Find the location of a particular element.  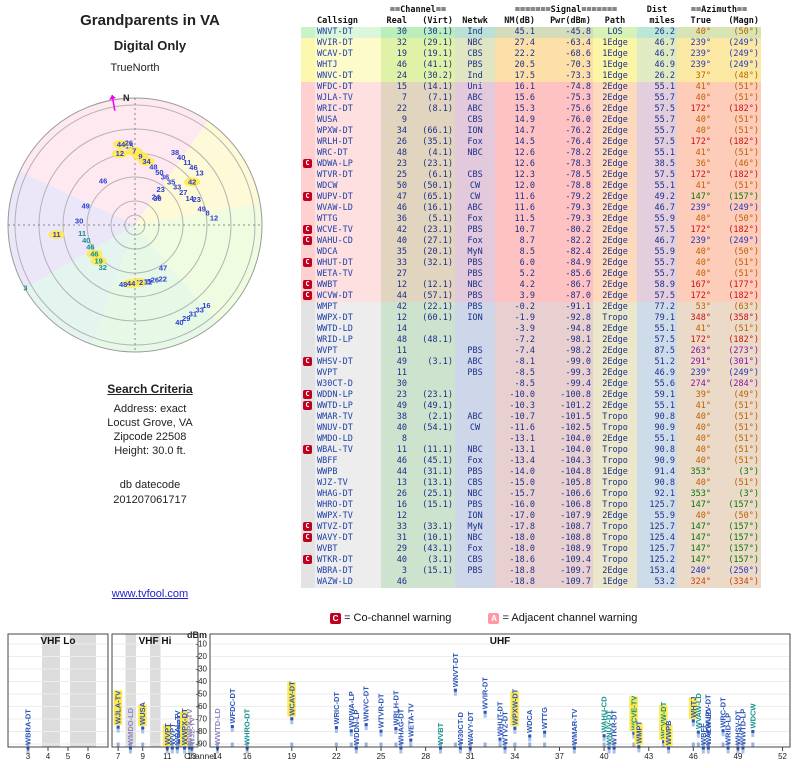

chart-station-wdcw: WDCW is located at coordinates (752, 716).